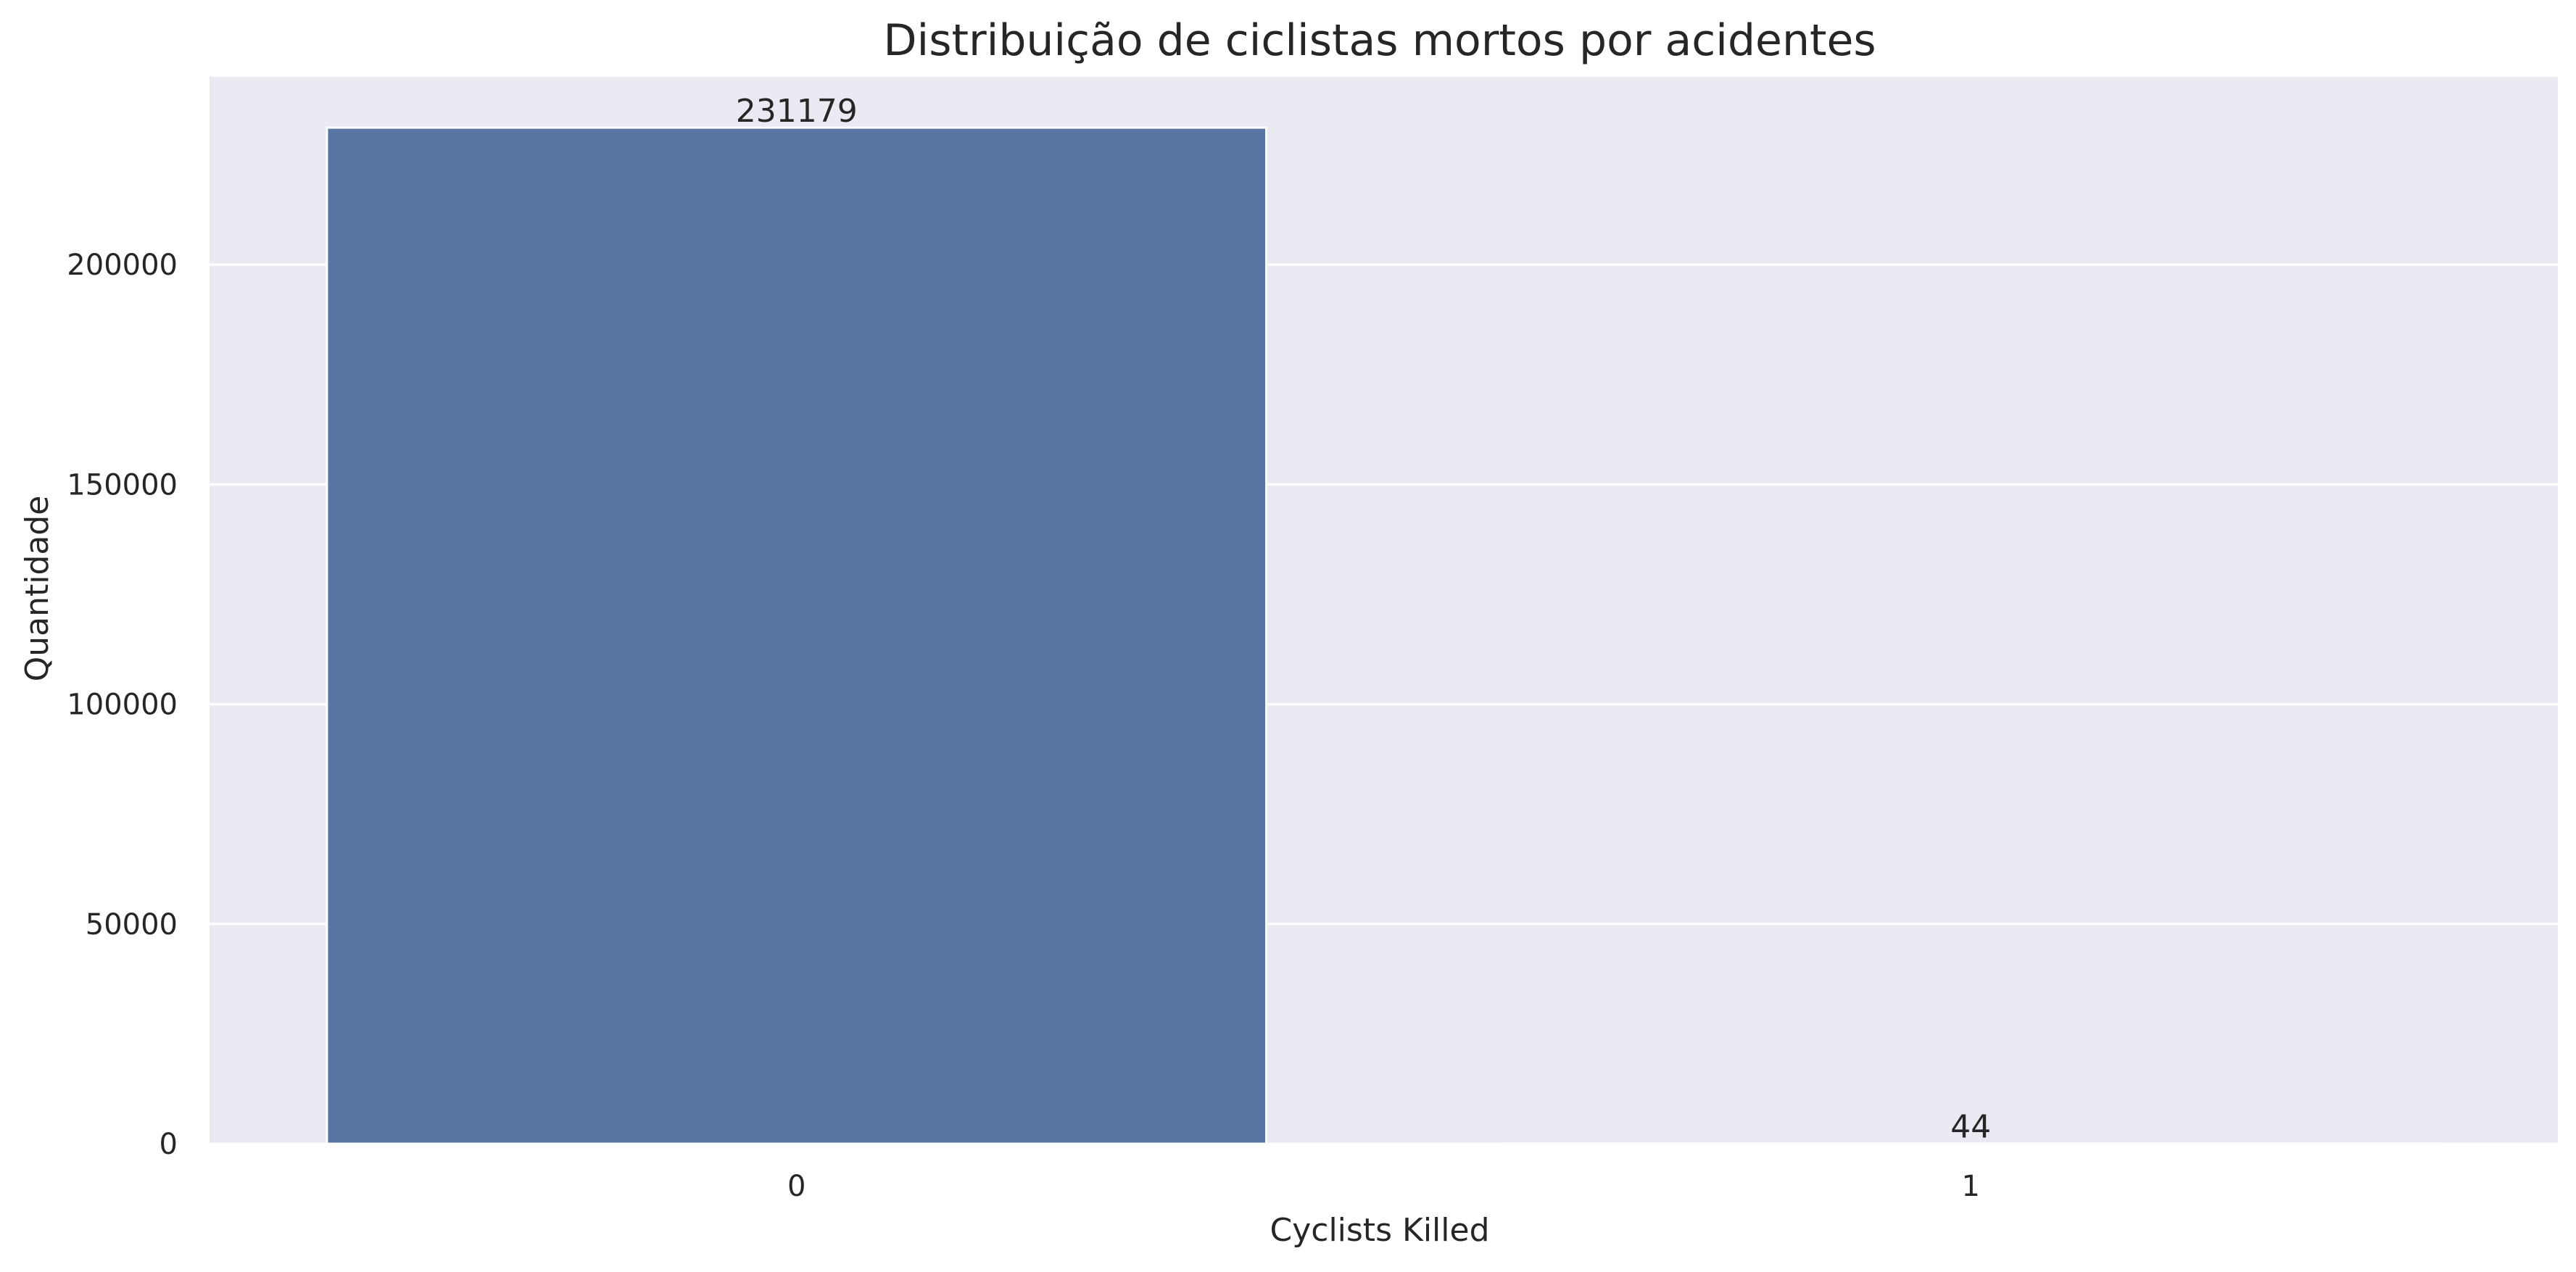 The image size is (2576, 1272). Describe the element at coordinates (123, 265) in the screenshot. I see `y-tick-label: 200000` at that location.